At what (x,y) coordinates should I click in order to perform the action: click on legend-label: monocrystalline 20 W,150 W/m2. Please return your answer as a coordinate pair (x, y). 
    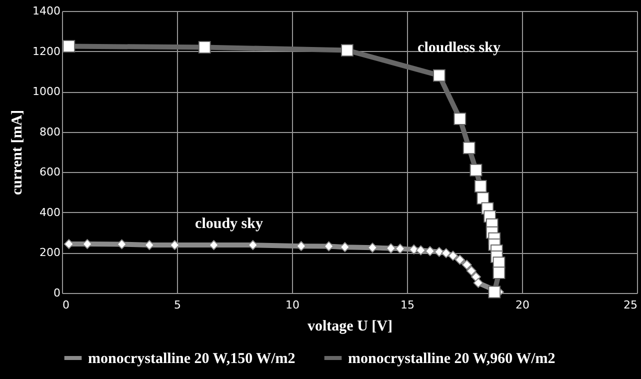
    Looking at the image, I should click on (192, 359).